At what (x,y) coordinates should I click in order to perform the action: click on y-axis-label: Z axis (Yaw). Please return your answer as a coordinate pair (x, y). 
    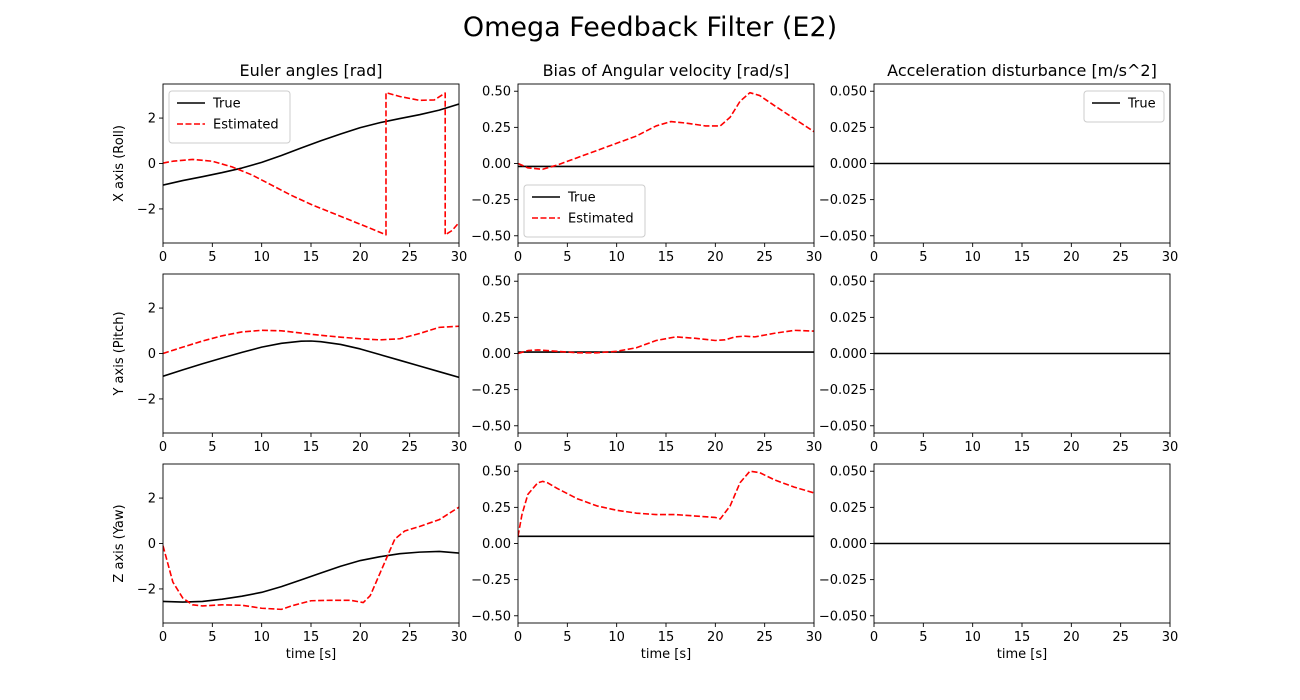
    Looking at the image, I should click on (119, 543).